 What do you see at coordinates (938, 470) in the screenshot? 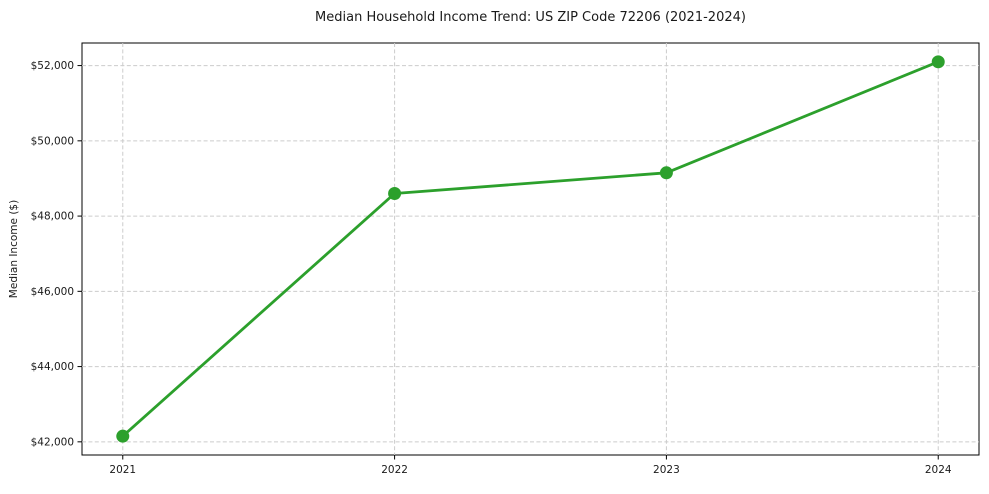
I see `x-tick-label: 2024` at bounding box center [938, 470].